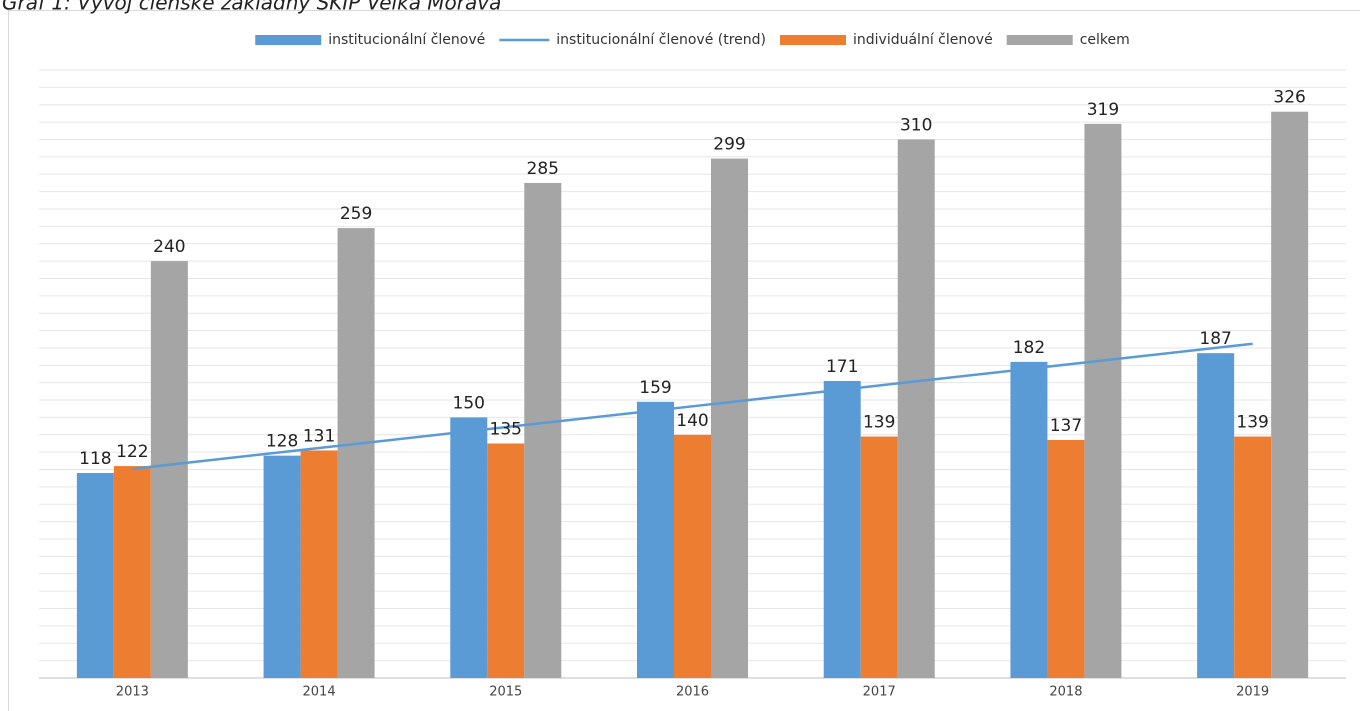 The image size is (1360, 711). Describe the element at coordinates (661, 40) in the screenshot. I see `legend-label: institucionální členové (trend)` at that location.